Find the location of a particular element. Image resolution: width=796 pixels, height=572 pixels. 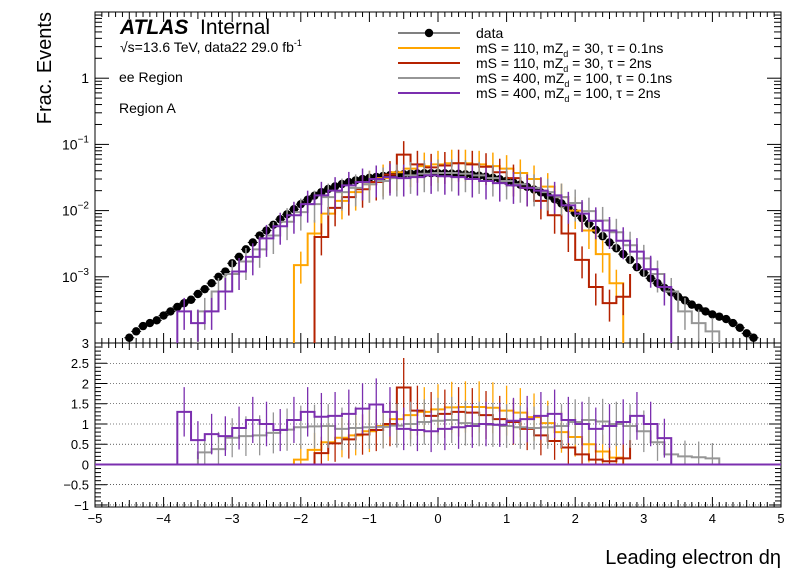

atlas-label: ATLAS is located at coordinates (153, 27).